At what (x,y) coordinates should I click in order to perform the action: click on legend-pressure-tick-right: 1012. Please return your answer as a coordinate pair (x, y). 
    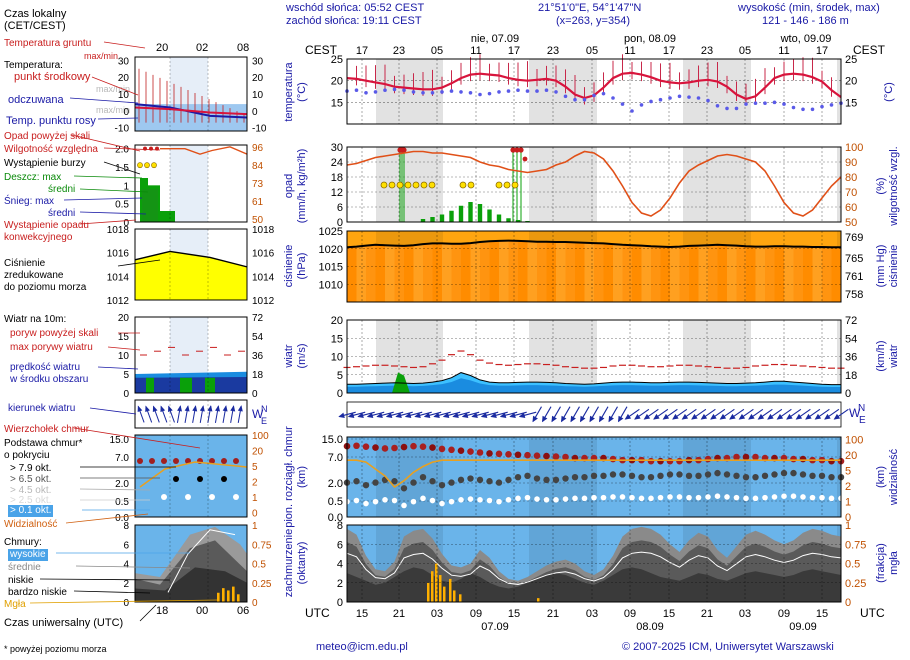
    Looking at the image, I should click on (263, 301).